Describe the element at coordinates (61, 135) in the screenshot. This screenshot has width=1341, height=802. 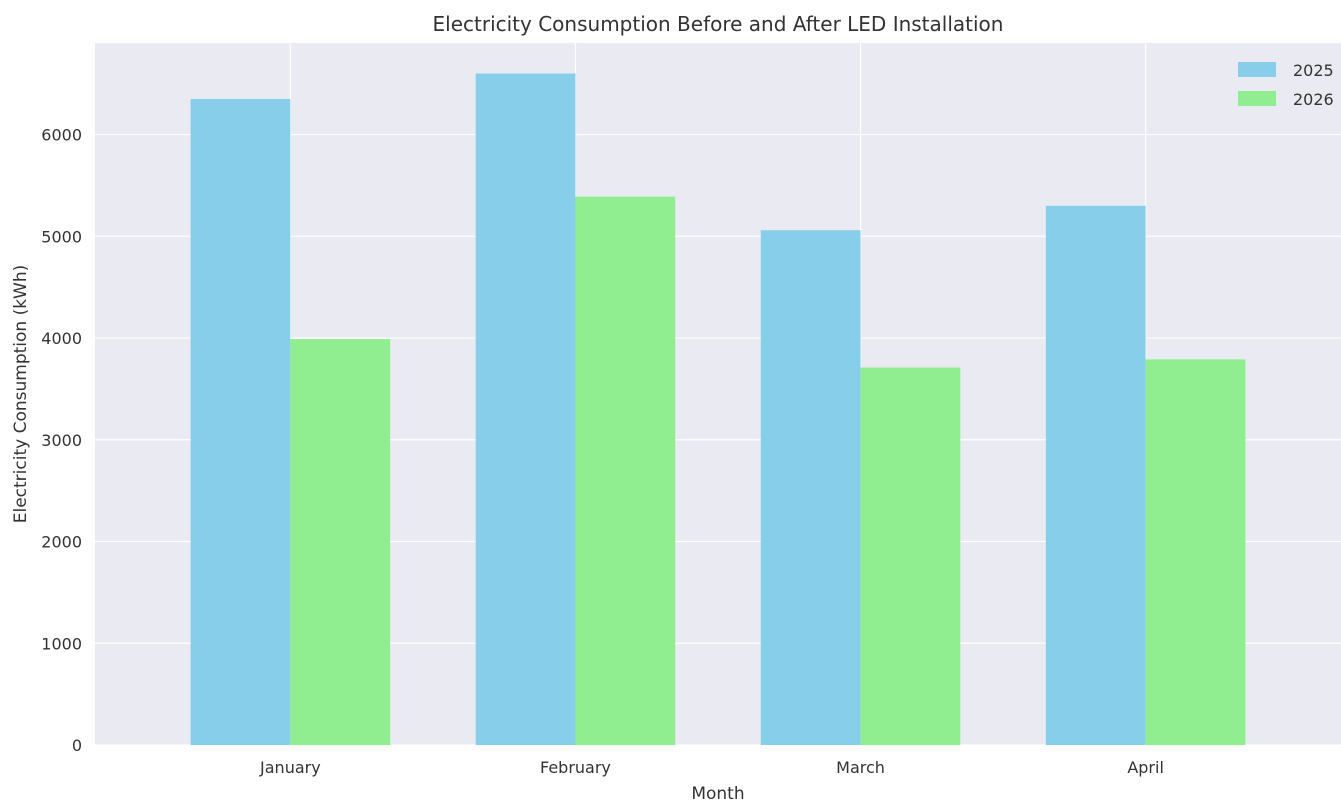
I see `y-tick-label: 6000` at that location.